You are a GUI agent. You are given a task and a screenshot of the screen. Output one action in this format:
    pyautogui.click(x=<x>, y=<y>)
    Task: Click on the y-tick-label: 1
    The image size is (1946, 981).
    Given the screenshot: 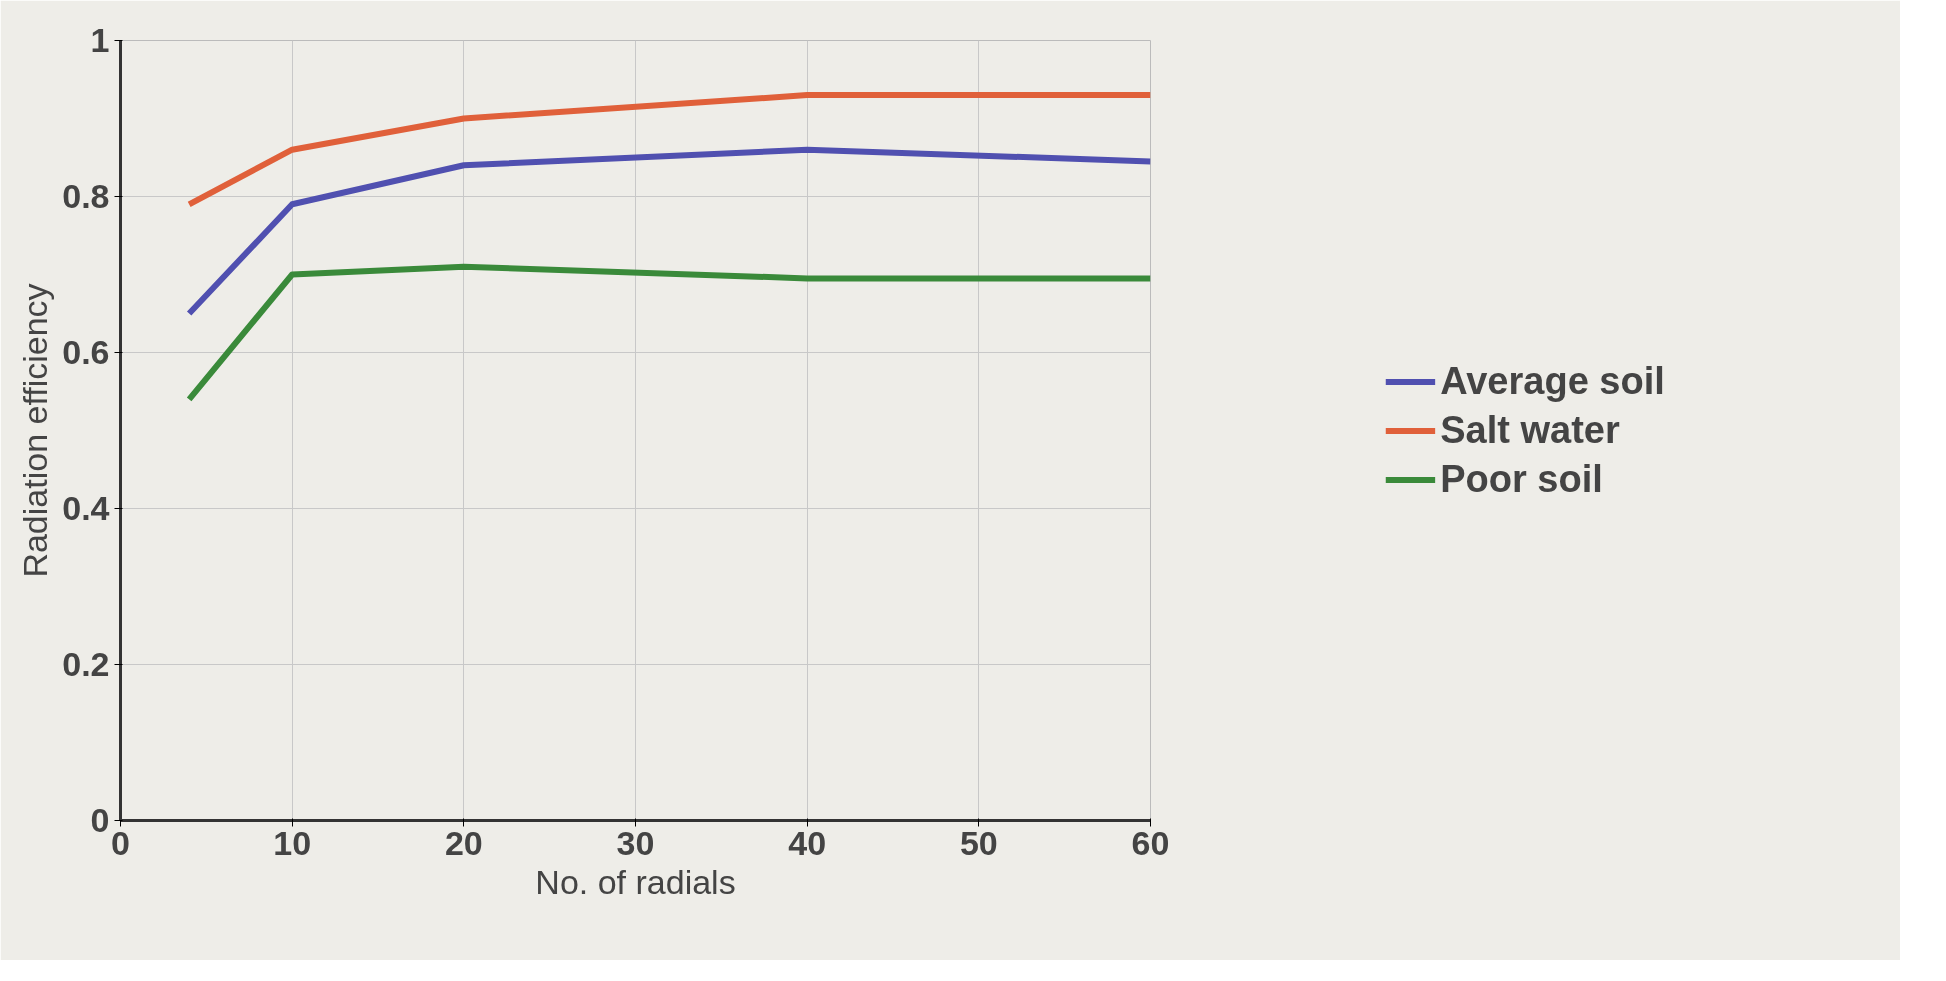 What is the action you would take?
    pyautogui.click(x=100, y=40)
    